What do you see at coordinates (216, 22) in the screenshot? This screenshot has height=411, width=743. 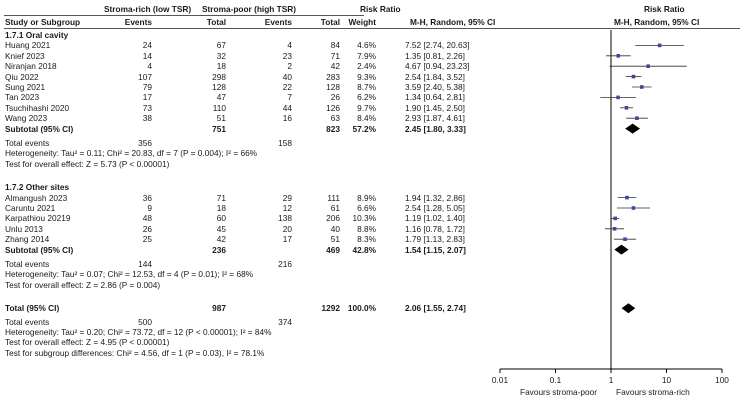 I see `total1-header: Total` at bounding box center [216, 22].